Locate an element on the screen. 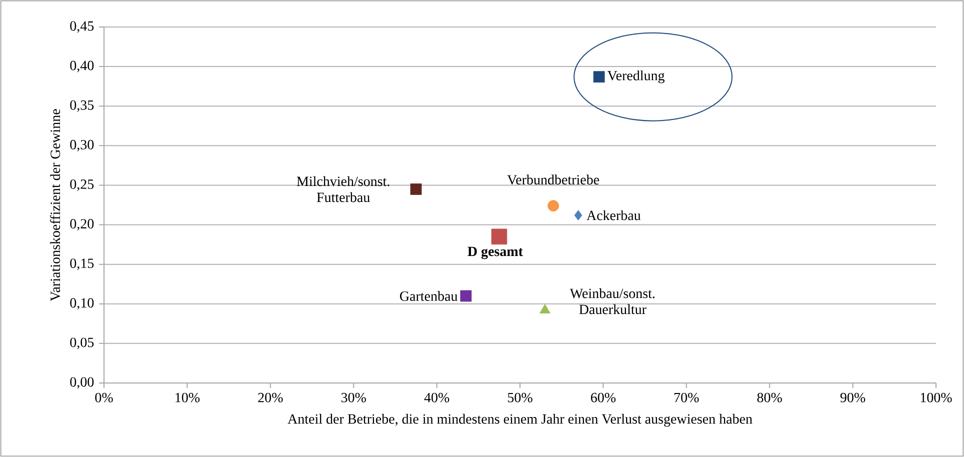 Image resolution: width=964 pixels, height=457 pixels. x-tick-label: 10% is located at coordinates (188, 397).